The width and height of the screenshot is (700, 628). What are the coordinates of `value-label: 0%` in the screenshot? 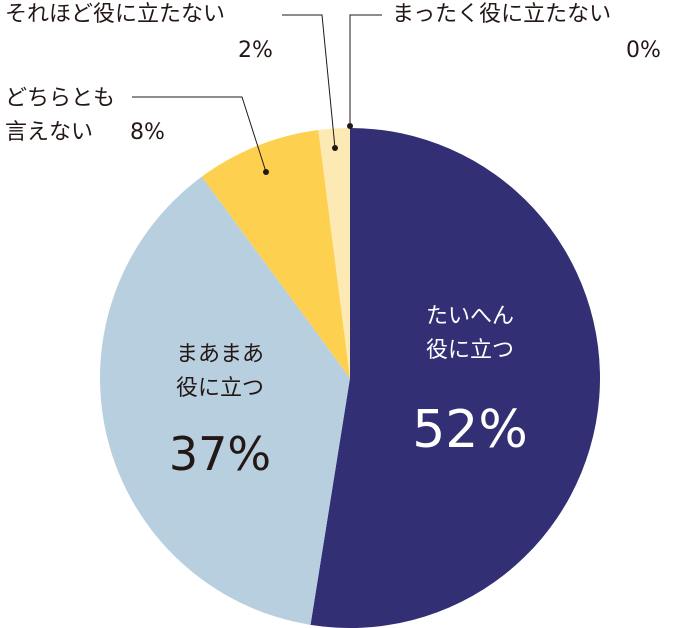 It's located at (643, 50).